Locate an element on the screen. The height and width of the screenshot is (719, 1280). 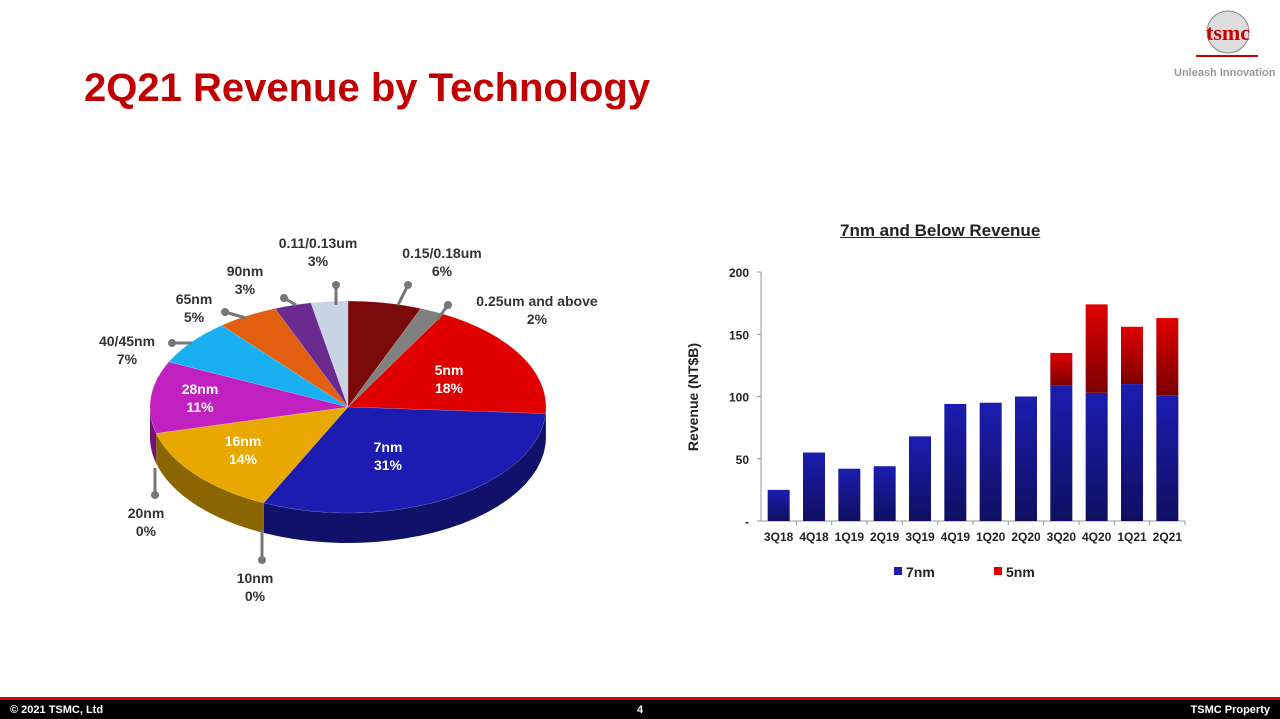
pie-label-name: 16nm is located at coordinates (243, 441).